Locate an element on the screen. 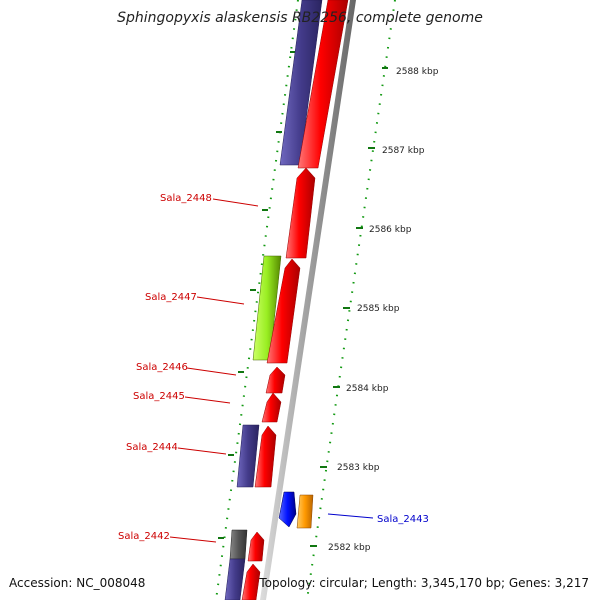  feature-sala-2442-gray is located at coordinates (238, 544).